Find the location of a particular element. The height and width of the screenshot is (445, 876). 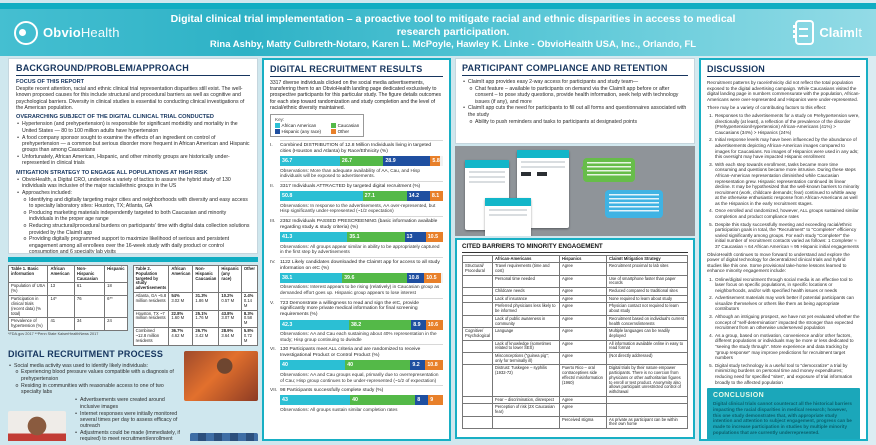

bar-segment: 9.2 is located at coordinates (418, 365).